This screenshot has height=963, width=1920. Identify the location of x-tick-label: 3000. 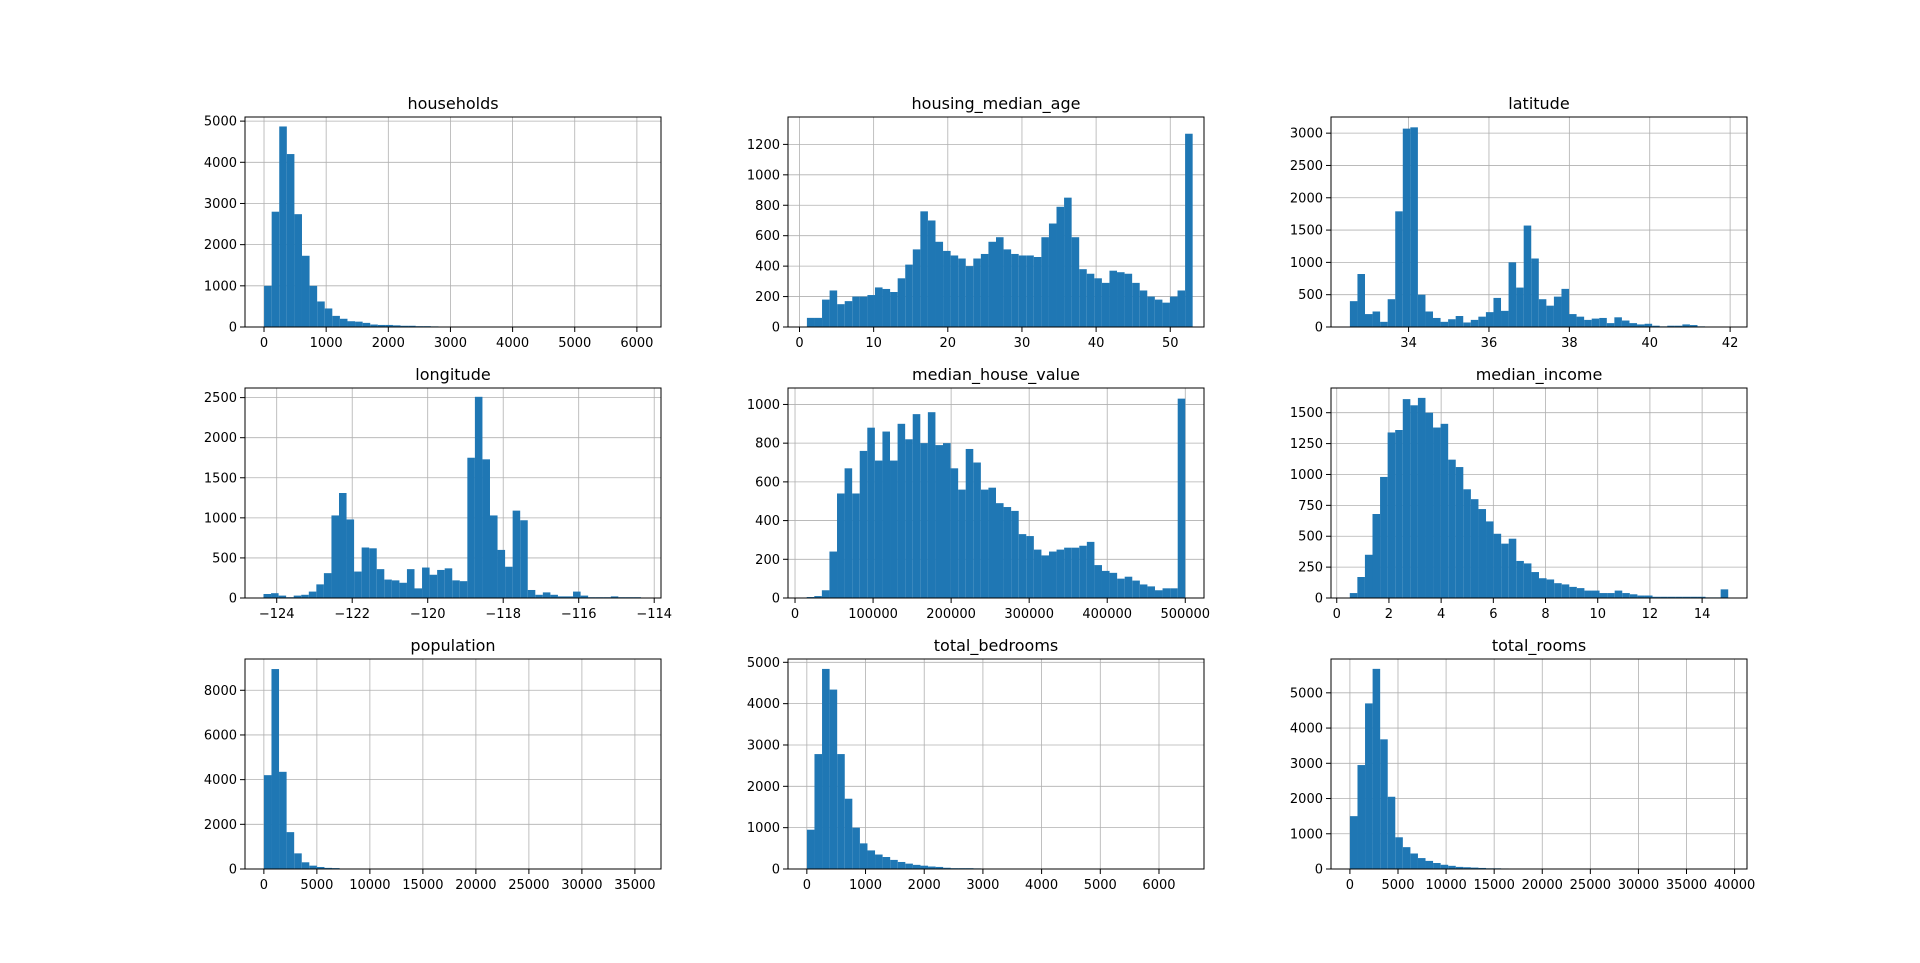
(450, 343).